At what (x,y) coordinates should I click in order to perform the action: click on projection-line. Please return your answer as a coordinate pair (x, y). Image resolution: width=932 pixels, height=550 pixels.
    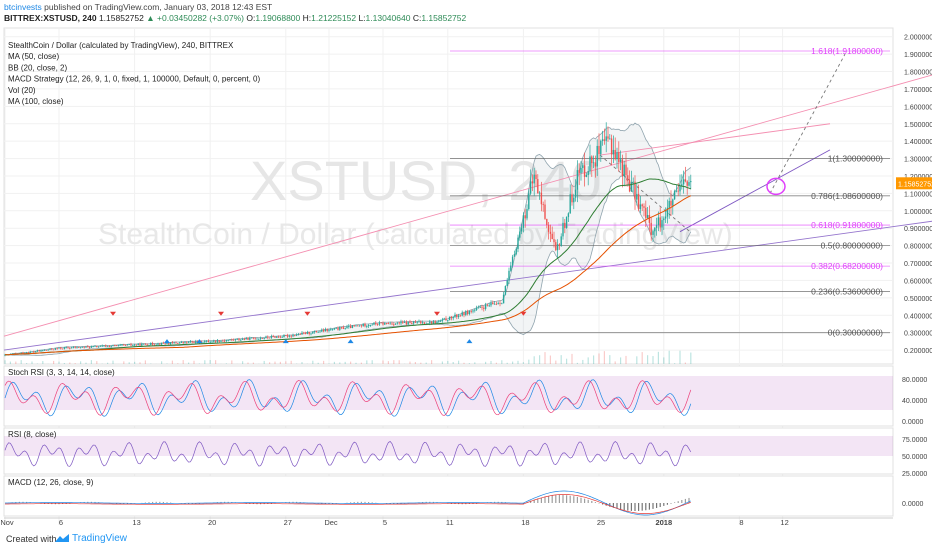
    Looking at the image, I should click on (807, 123).